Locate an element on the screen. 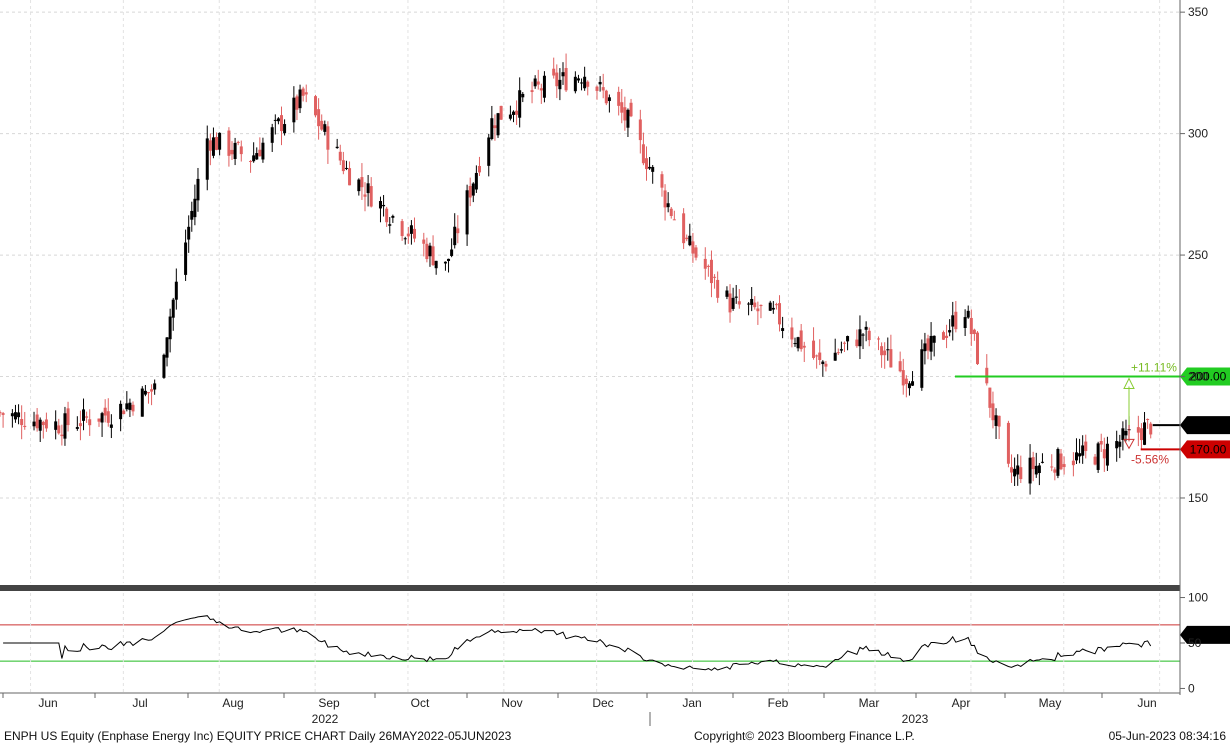 The height and width of the screenshot is (745, 1230). panel-divider is located at coordinates (590, 588).